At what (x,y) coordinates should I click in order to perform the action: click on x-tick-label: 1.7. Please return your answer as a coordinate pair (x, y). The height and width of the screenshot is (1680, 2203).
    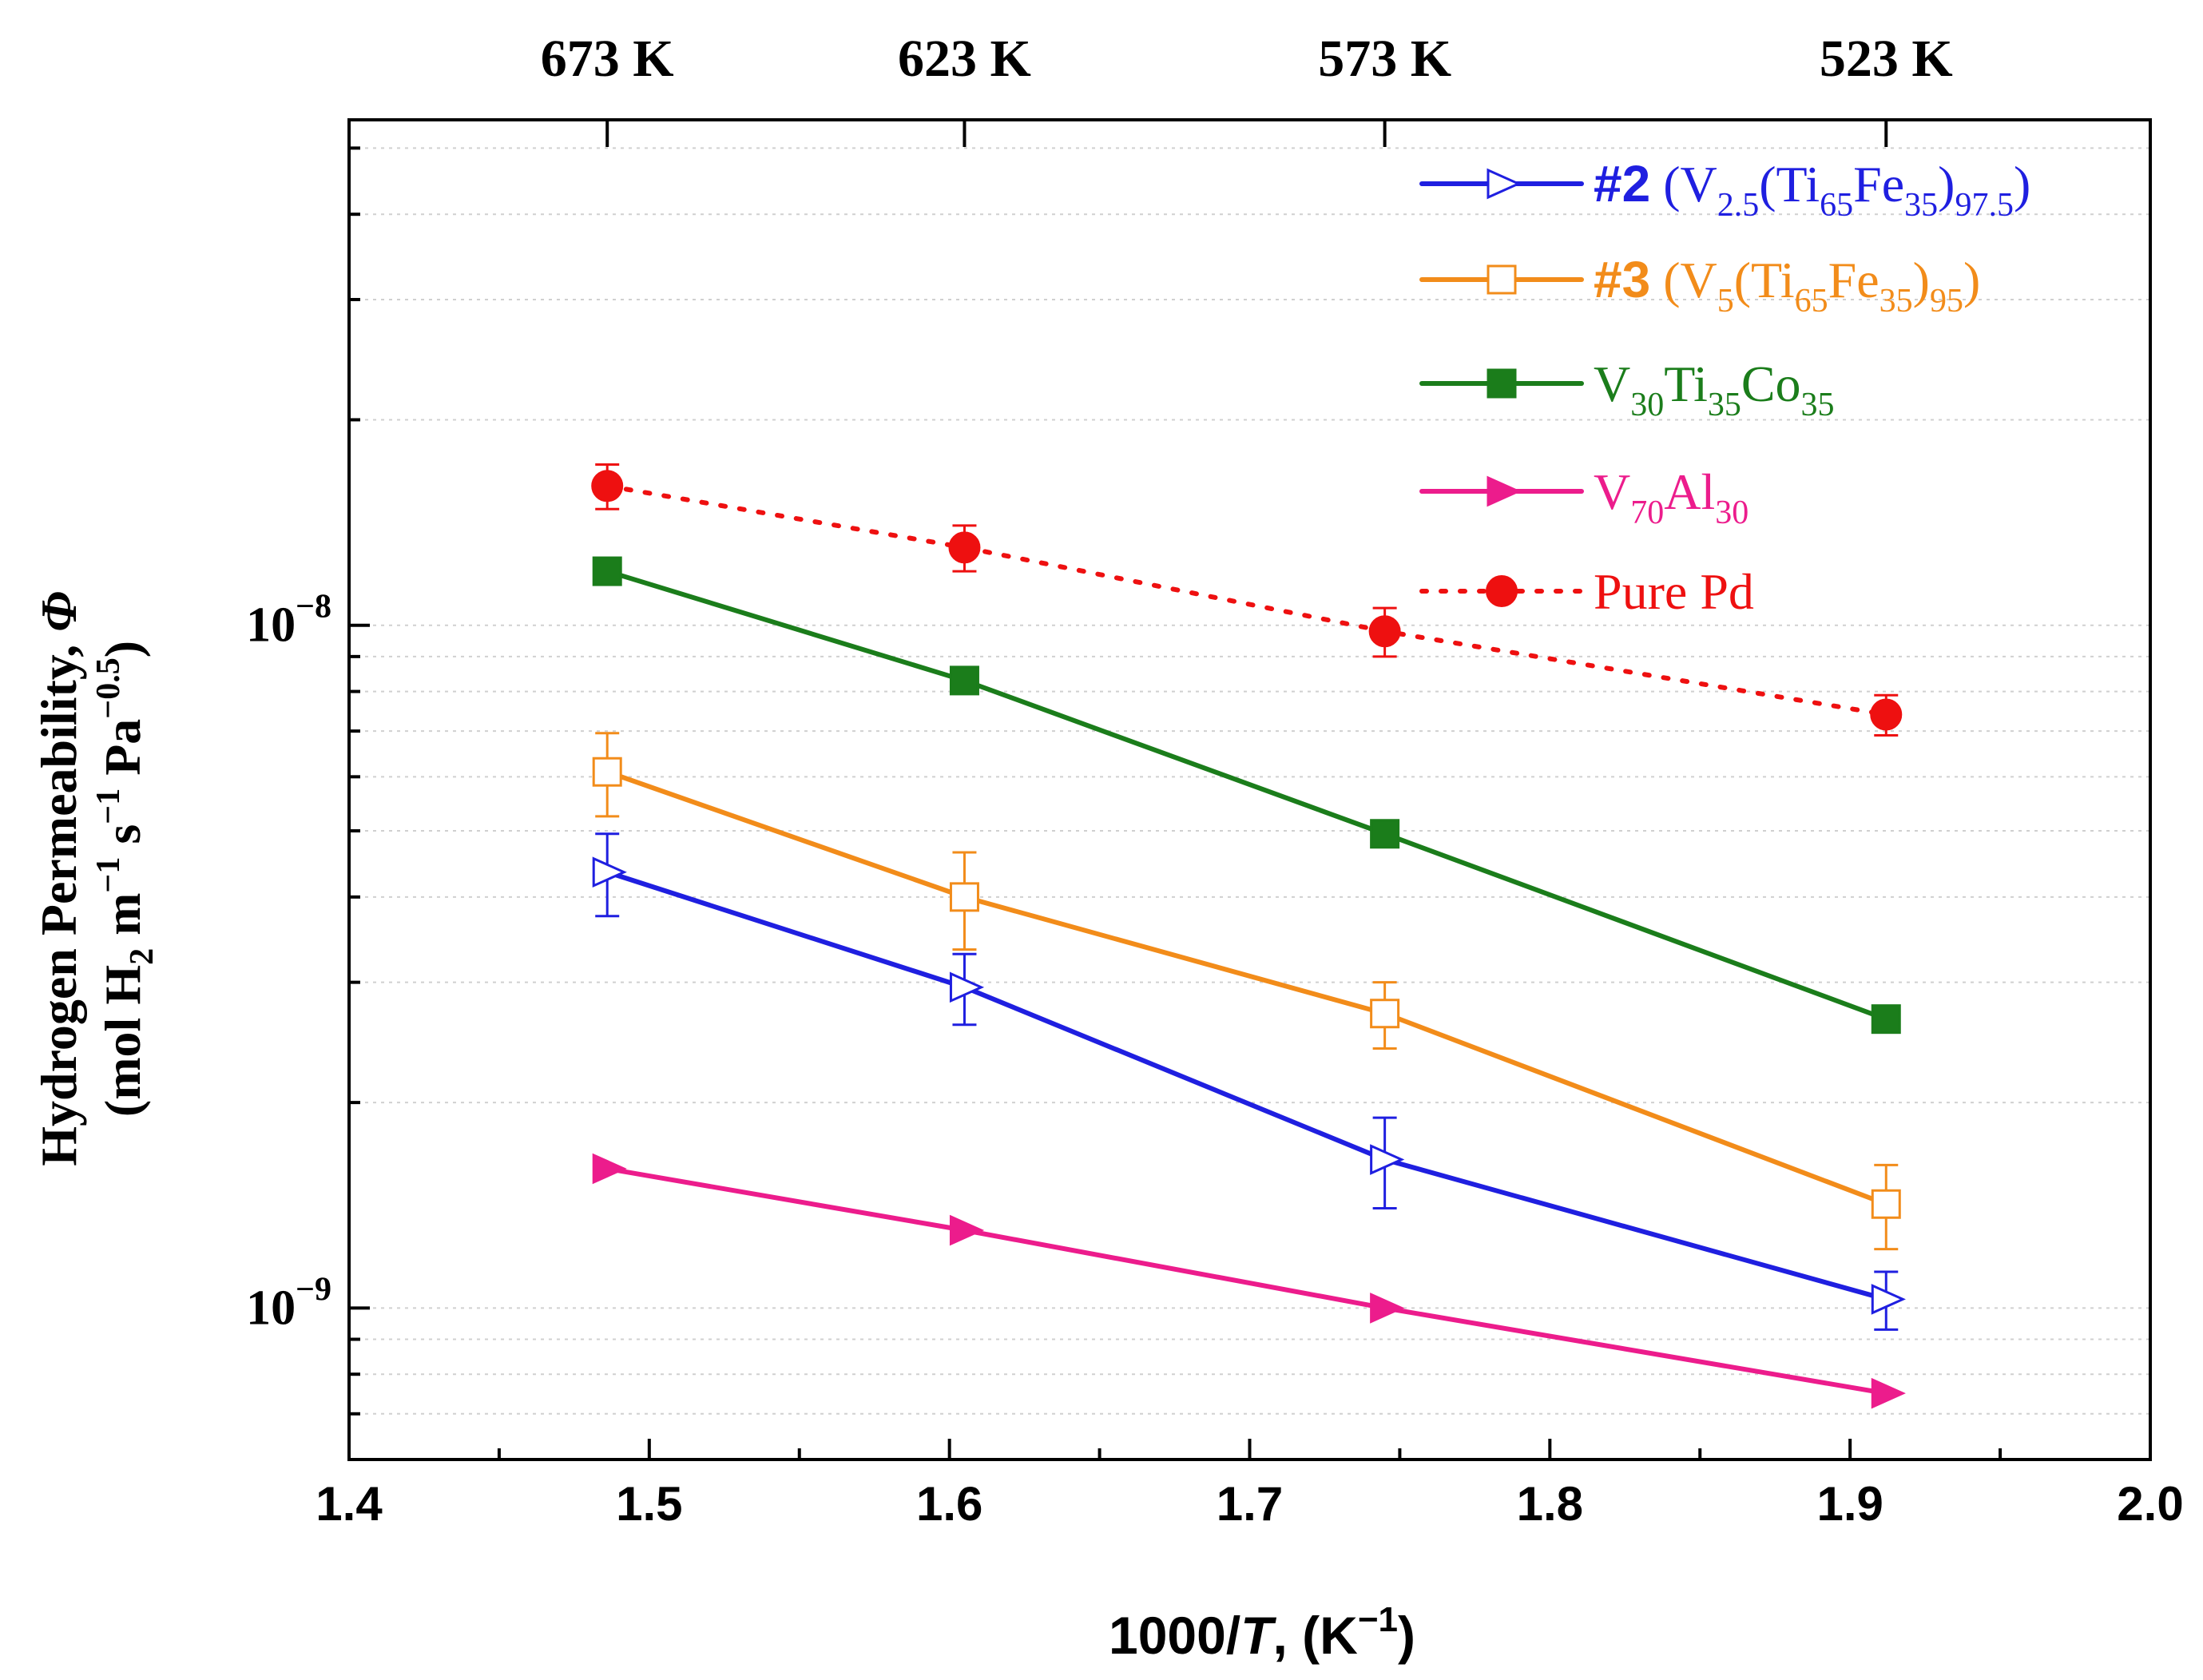
    Looking at the image, I should click on (1250, 1504).